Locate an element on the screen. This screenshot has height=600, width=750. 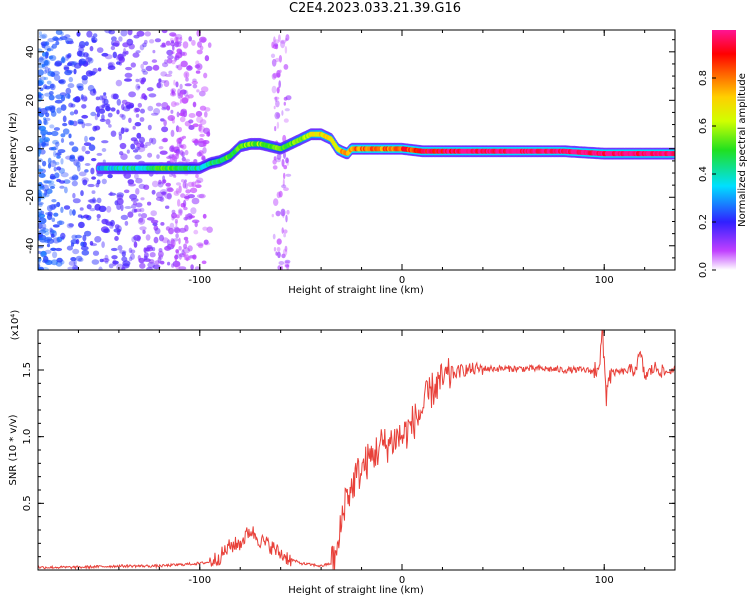
spectrogram-x-tick-label: -100 is located at coordinates (199, 280).